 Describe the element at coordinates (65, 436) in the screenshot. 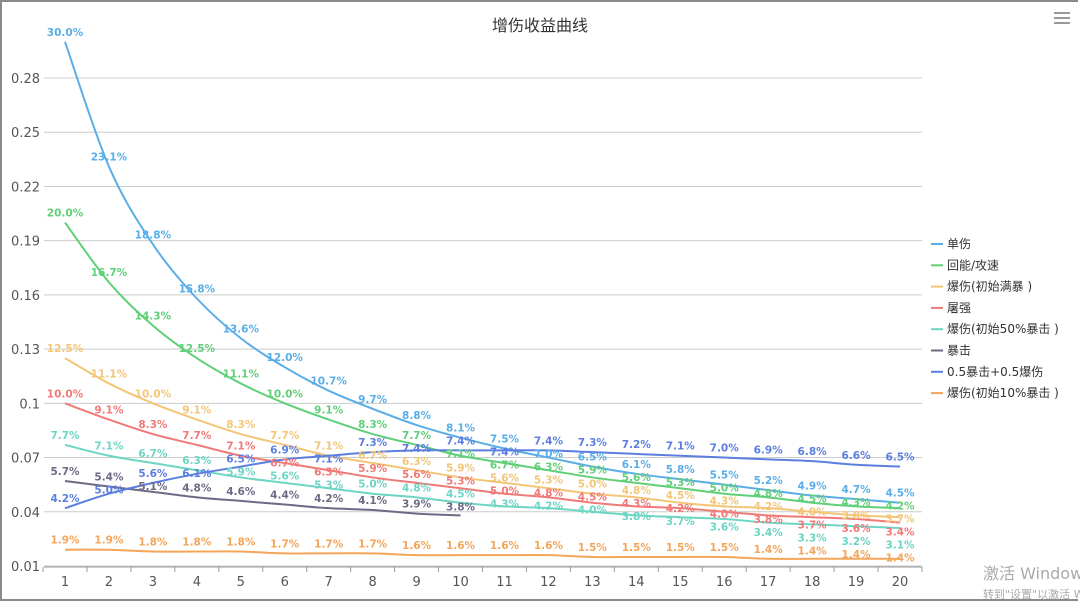

I see `data-label: 7.7%` at that location.